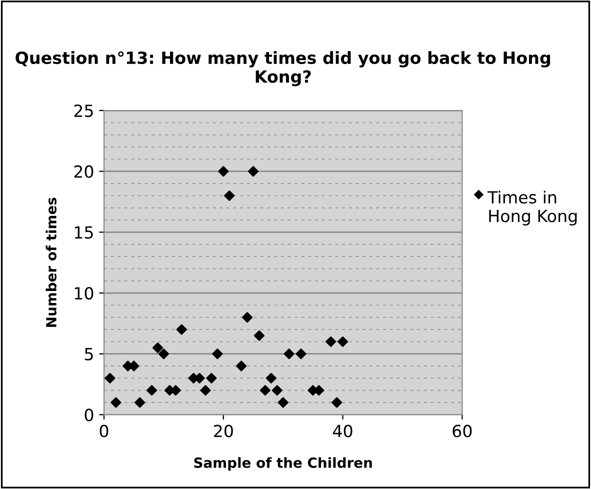  What do you see at coordinates (283, 68) in the screenshot?
I see `chart-title: Question n°13: How many times did you go back to Hong Kong?` at bounding box center [283, 68].